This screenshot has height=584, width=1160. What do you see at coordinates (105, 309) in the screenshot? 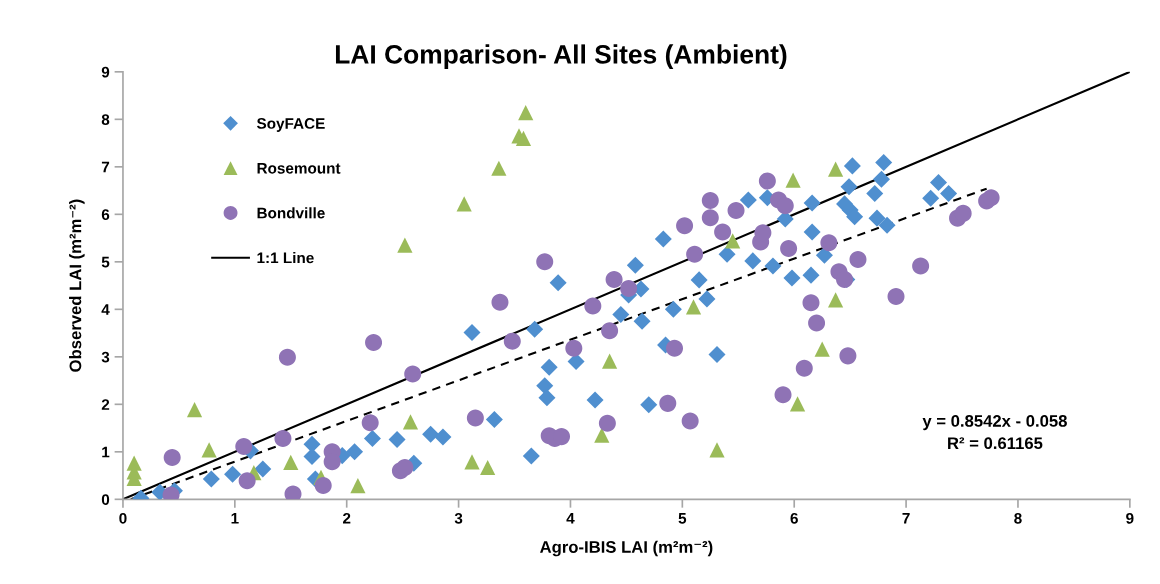
I see `y-tick-label: 4` at bounding box center [105, 309].